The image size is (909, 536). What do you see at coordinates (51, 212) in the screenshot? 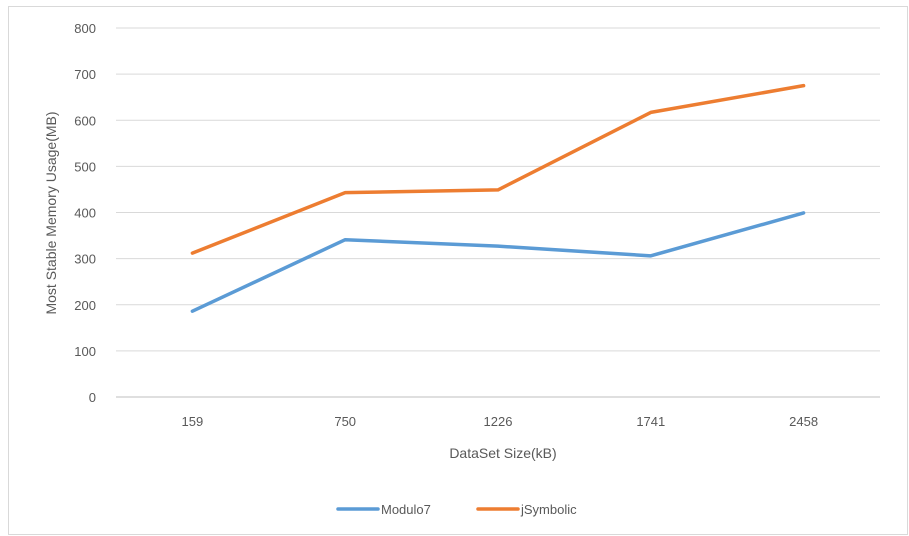
I see `y-axis-title: Most Stable Memory Usage(MB)` at bounding box center [51, 212].